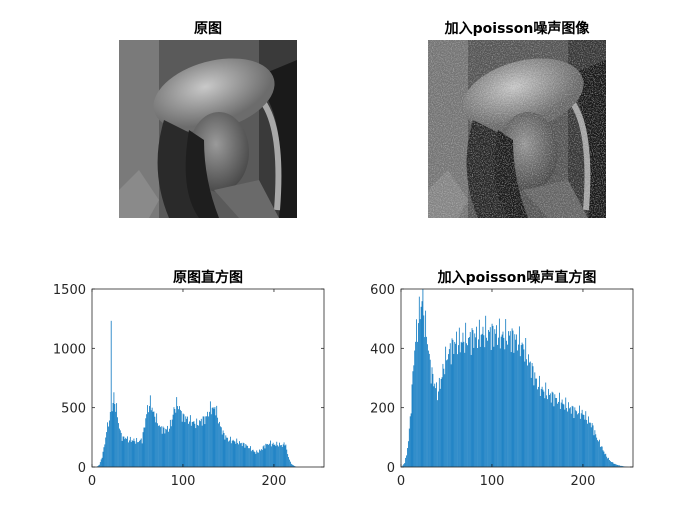 This screenshot has height=525, width=700. I want to click on y-tick-label: 0, so click(82, 468).